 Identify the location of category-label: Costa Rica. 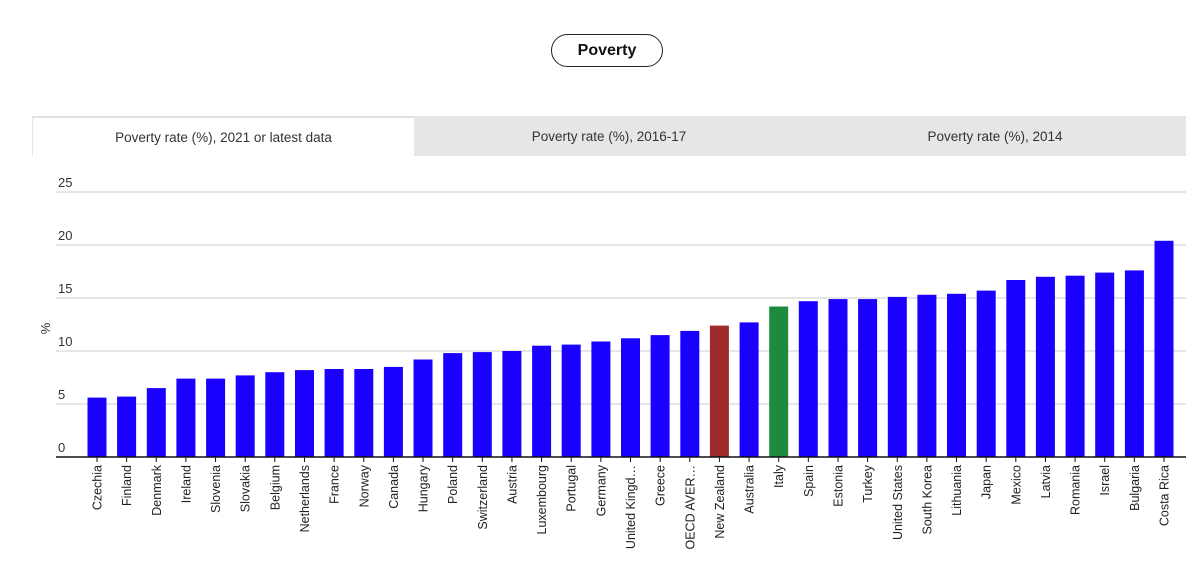
(1165, 495).